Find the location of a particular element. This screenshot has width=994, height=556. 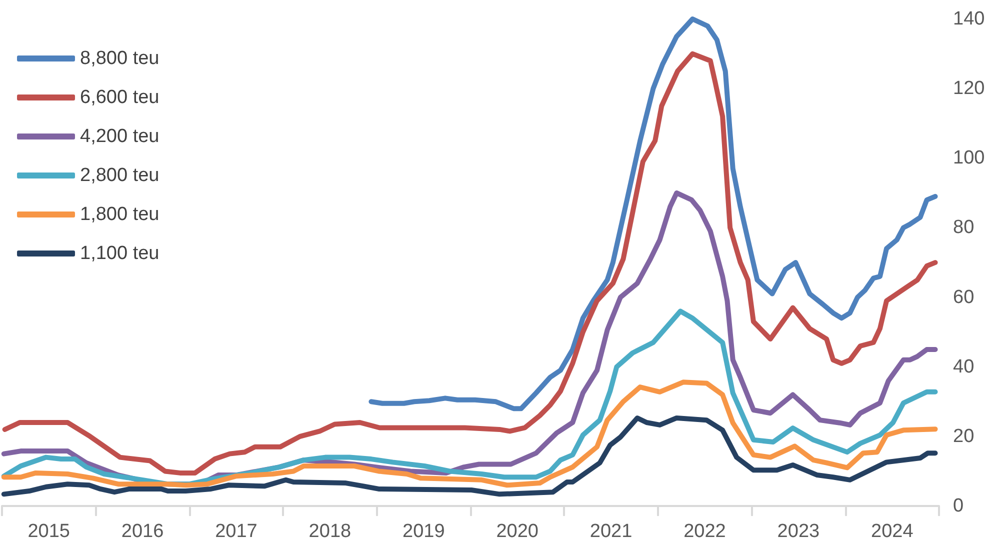

y-tick-label: 60 is located at coordinates (963, 297).